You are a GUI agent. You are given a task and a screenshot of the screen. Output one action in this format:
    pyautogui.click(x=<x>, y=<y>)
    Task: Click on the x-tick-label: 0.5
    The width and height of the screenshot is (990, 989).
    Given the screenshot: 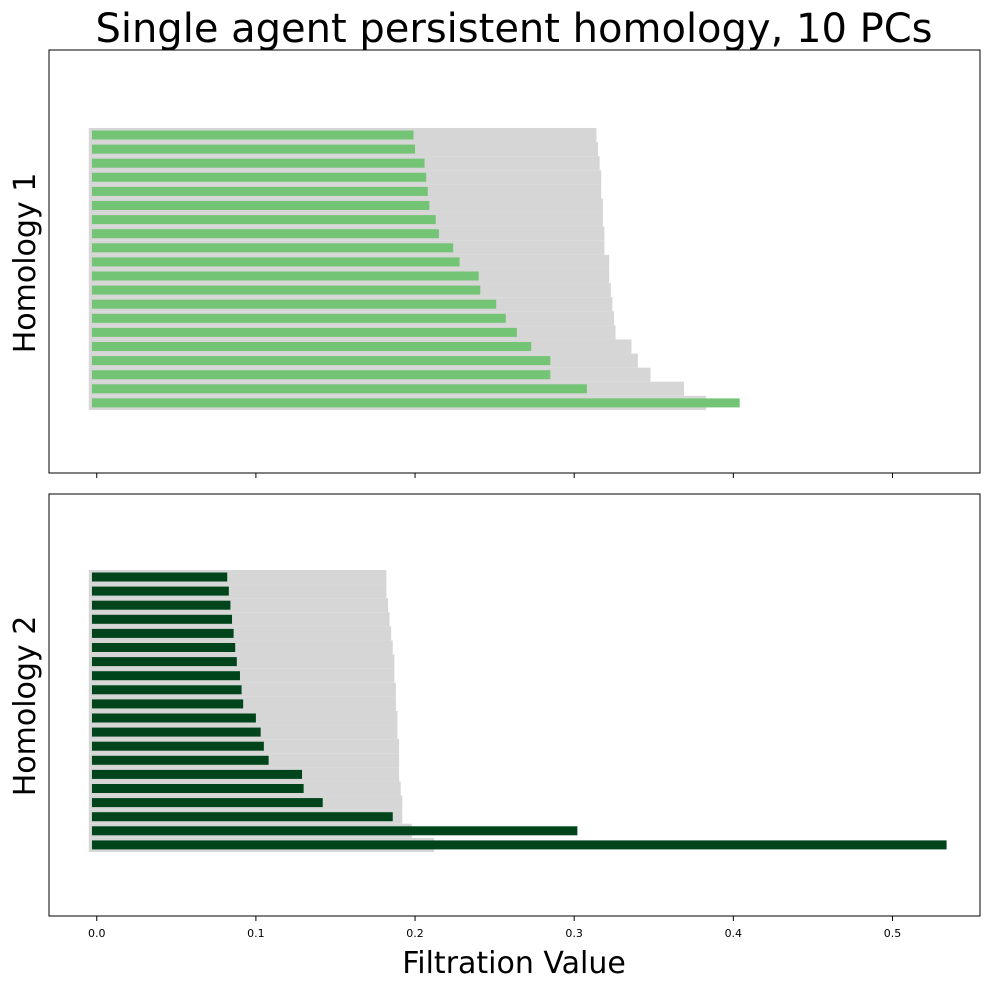 What is the action you would take?
    pyautogui.click(x=893, y=933)
    